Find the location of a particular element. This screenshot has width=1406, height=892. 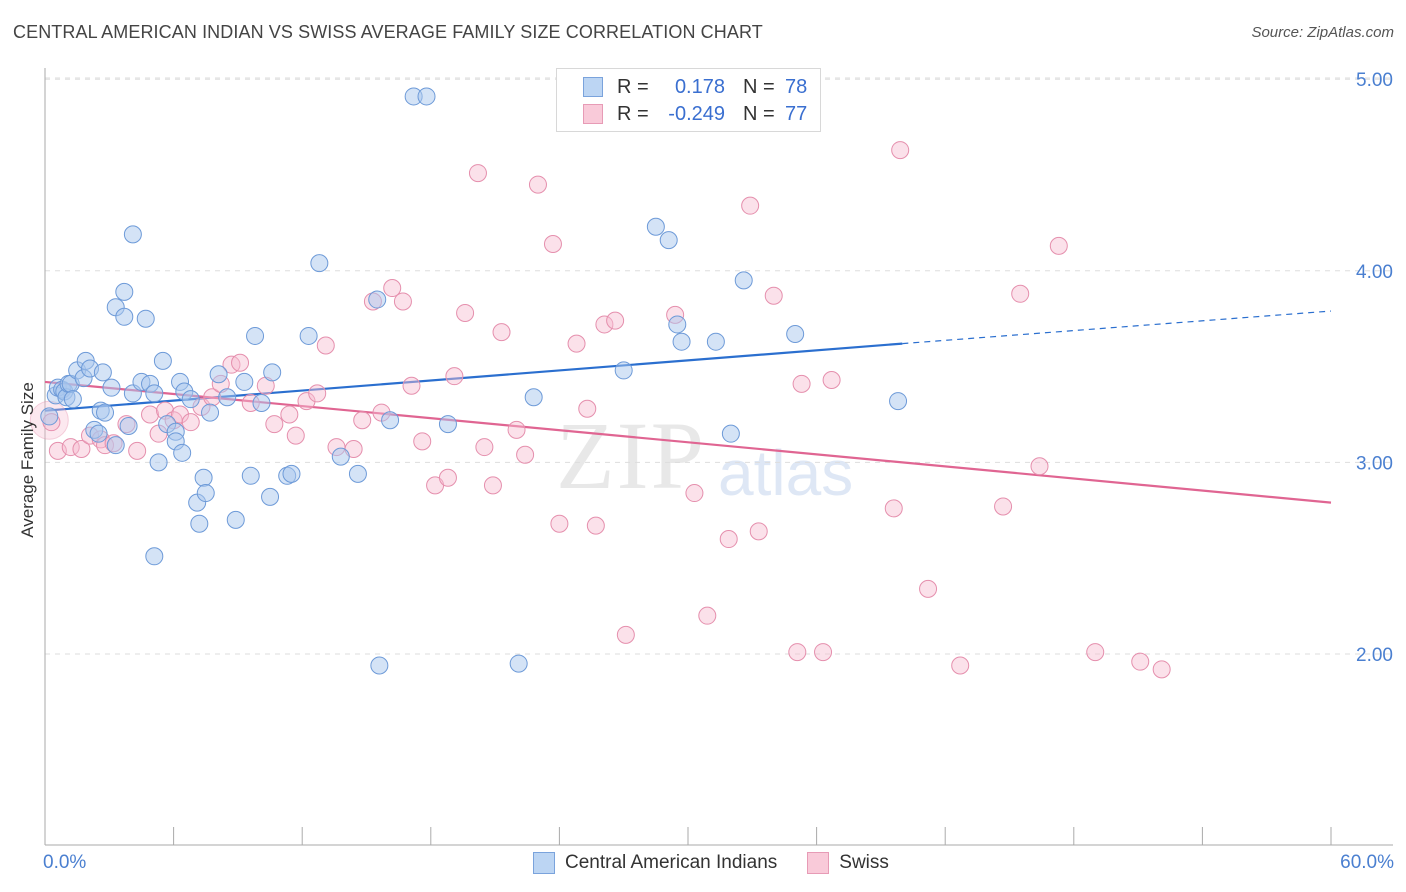

r-value: 0.178 is located at coordinates (699, 86).